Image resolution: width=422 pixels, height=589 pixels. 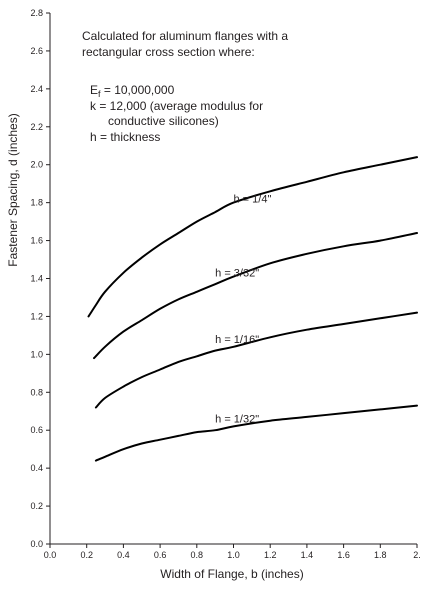 I want to click on y-tick-label: 0.0, so click(x=36, y=544).